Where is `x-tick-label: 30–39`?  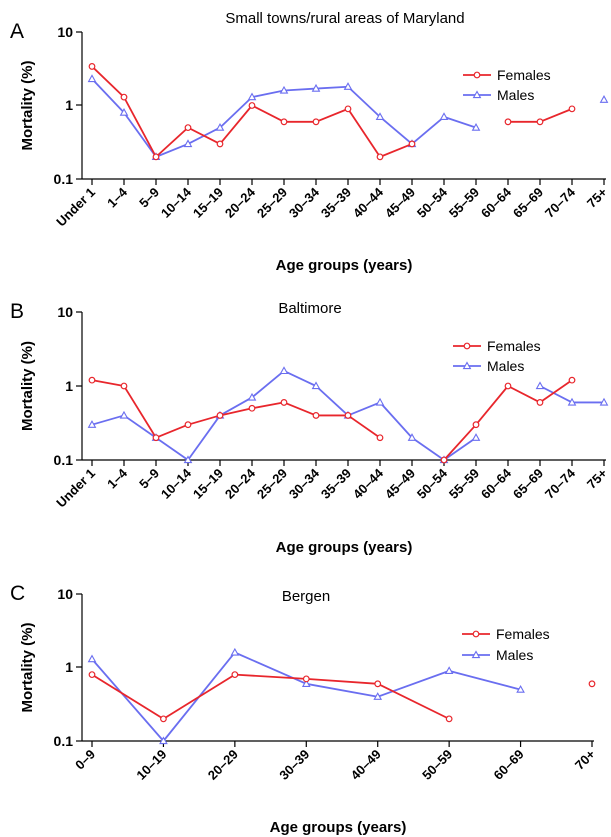
x-tick-label: 30–39 is located at coordinates (294, 765).